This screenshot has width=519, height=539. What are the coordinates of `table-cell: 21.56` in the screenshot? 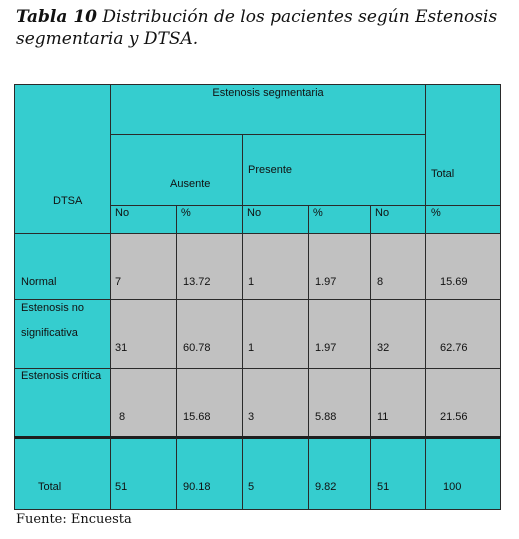 It's located at (463, 402).